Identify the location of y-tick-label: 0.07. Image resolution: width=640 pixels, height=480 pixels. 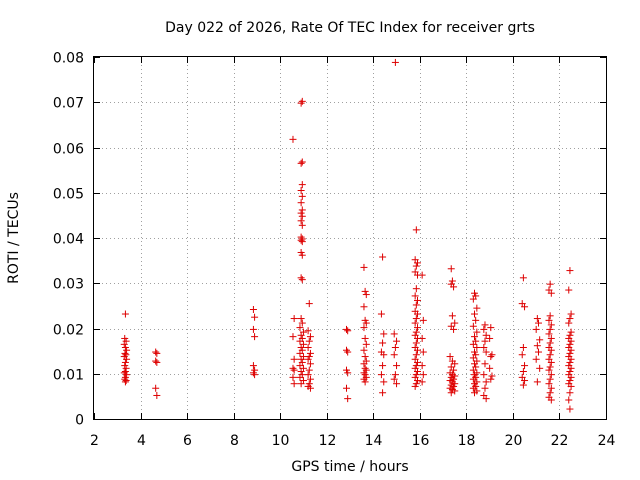
(68, 104).